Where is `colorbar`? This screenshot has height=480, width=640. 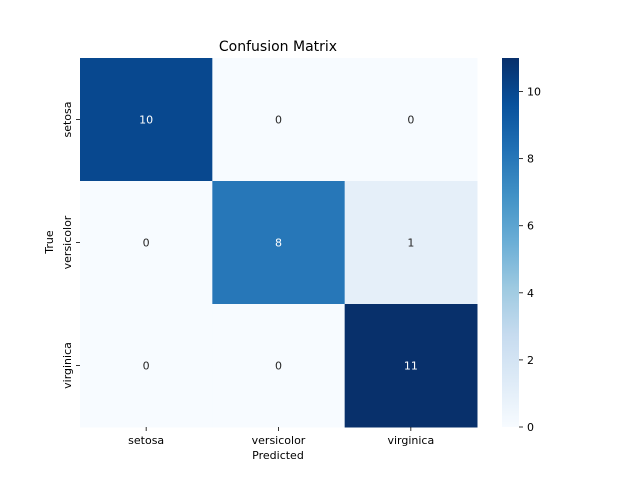 colorbar is located at coordinates (510, 242).